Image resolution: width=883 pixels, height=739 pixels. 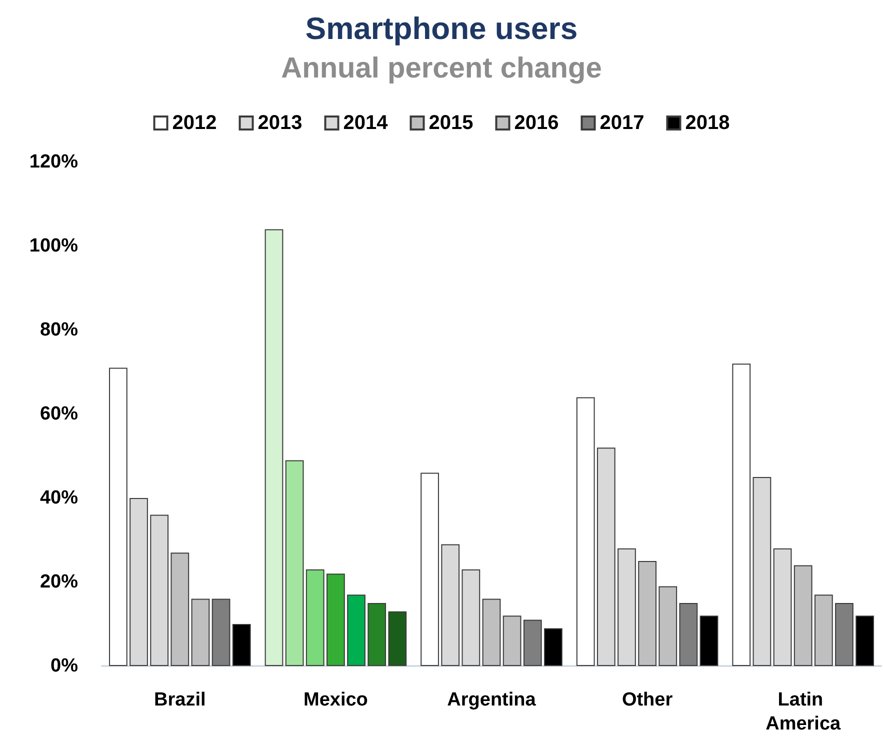 I want to click on x-tick-label: Other, so click(x=648, y=700).